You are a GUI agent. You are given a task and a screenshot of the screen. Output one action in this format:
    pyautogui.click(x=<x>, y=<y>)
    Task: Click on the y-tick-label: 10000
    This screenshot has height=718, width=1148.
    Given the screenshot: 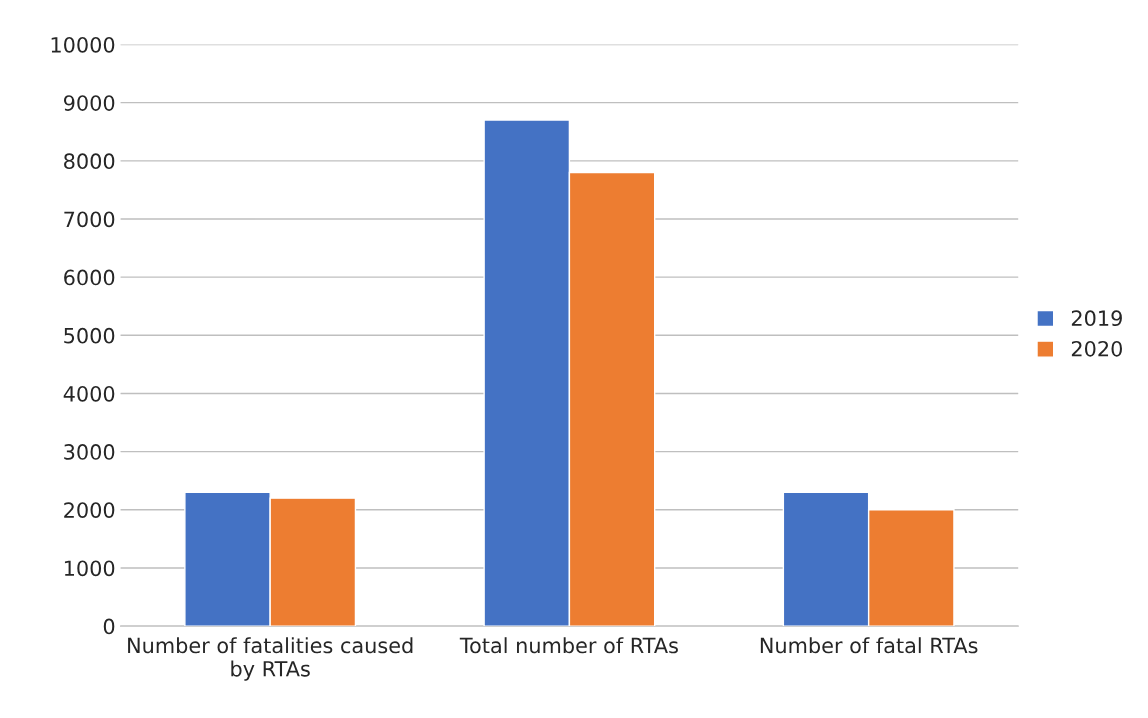 What is the action you would take?
    pyautogui.click(x=83, y=44)
    